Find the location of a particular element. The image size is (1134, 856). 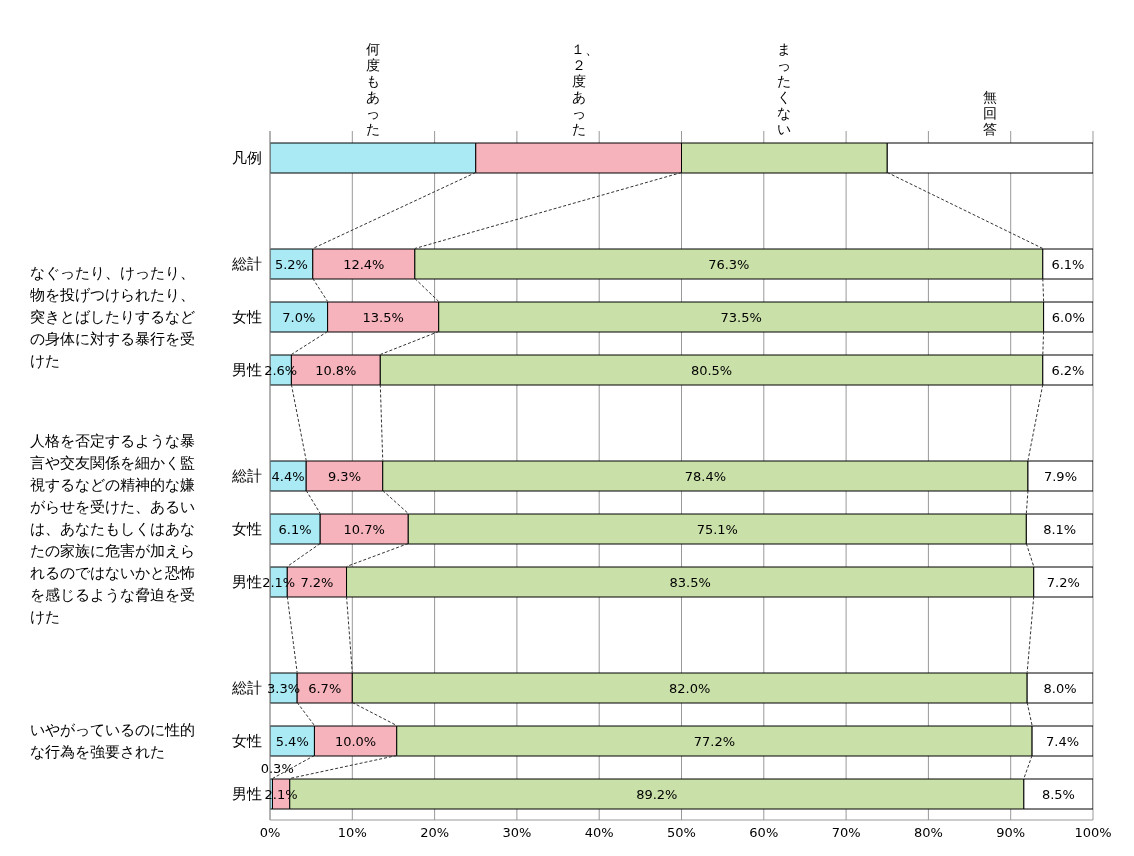

x-tick-label: 20% is located at coordinates (435, 833).